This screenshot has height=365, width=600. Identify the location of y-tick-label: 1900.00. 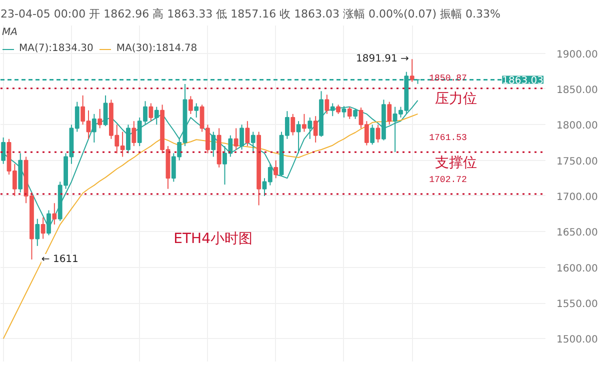
(577, 54).